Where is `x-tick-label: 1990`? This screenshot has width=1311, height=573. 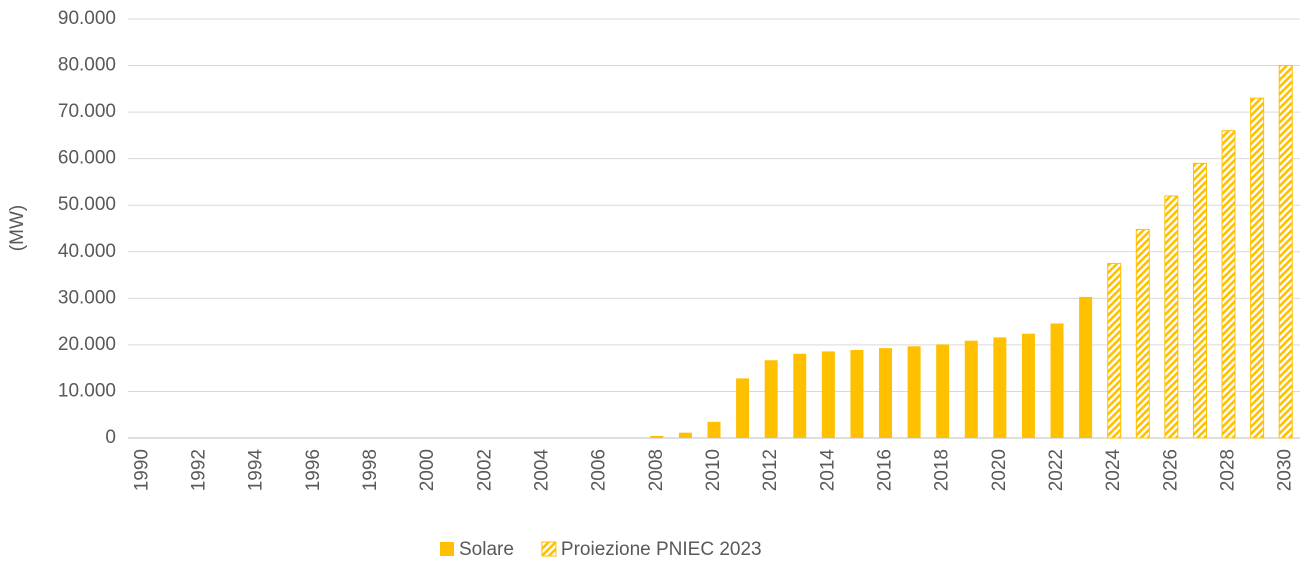
x-tick-label: 1990 is located at coordinates (141, 470).